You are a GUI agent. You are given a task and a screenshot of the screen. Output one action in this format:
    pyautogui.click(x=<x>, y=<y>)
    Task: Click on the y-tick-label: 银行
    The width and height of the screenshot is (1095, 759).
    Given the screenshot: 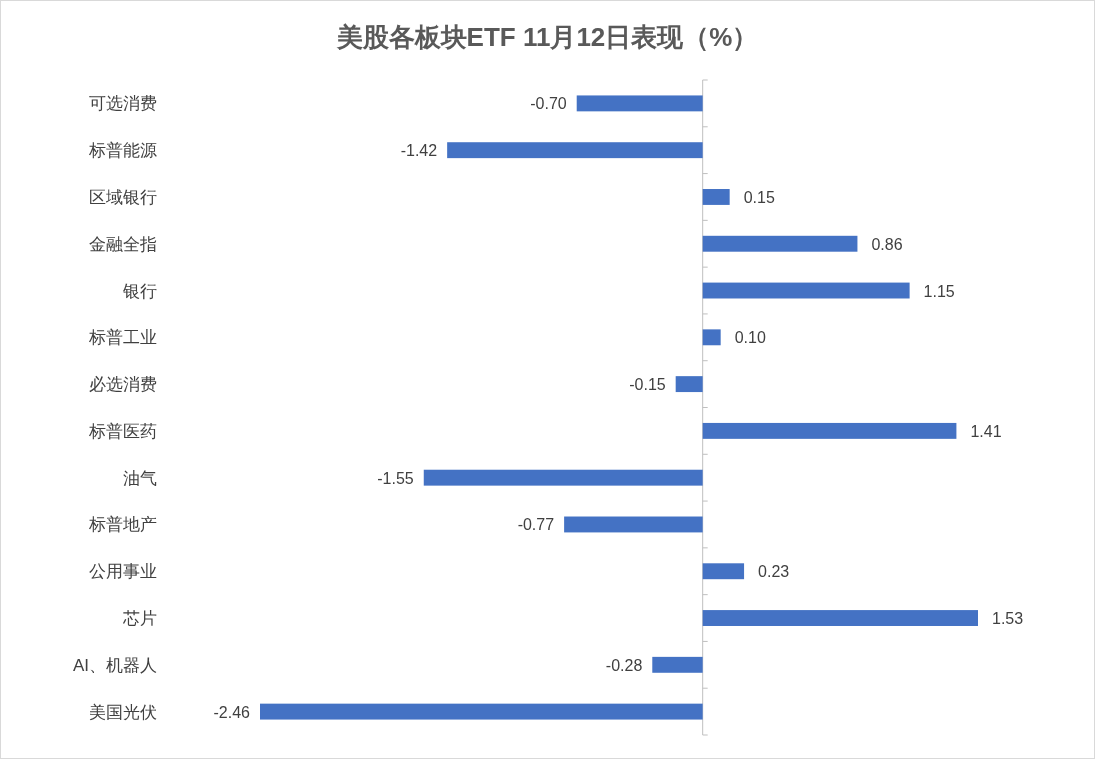 What is the action you would take?
    pyautogui.click(x=139, y=291)
    